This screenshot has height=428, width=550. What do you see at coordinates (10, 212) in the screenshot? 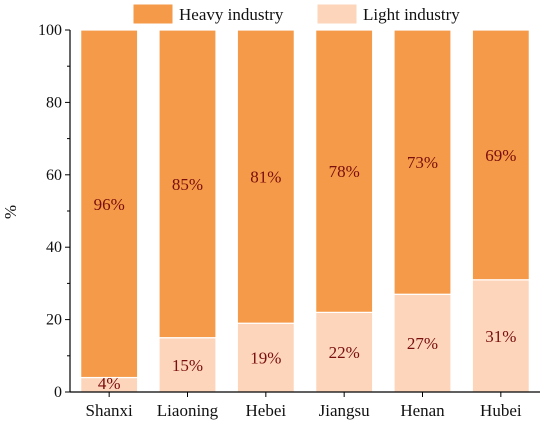
I see `y-axis-label: %` at bounding box center [10, 212].